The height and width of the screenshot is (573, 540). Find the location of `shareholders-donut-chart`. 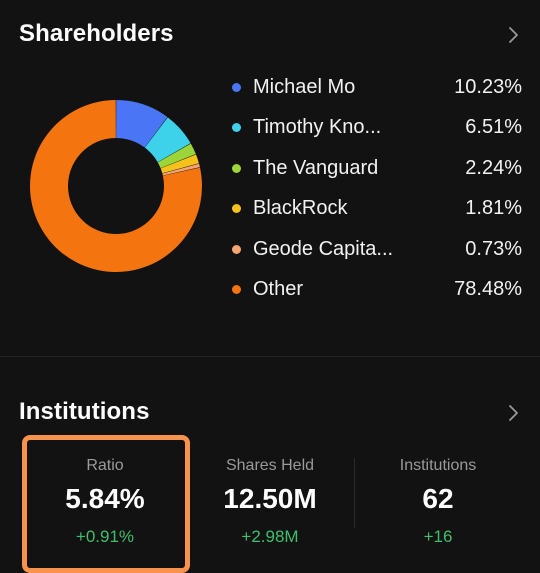

shareholders-donut-chart is located at coordinates (116, 186).